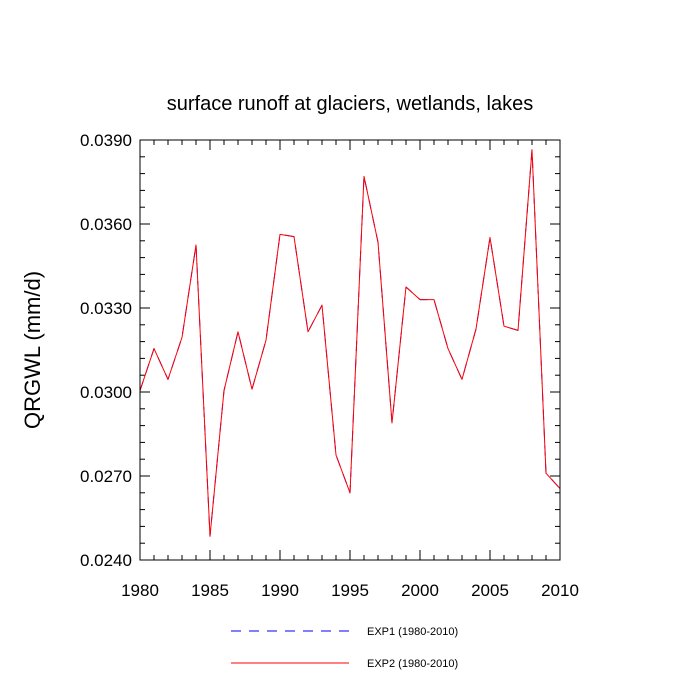 The width and height of the screenshot is (700, 700). I want to click on y-axis-label: QRGWL (mm/d), so click(32, 350).